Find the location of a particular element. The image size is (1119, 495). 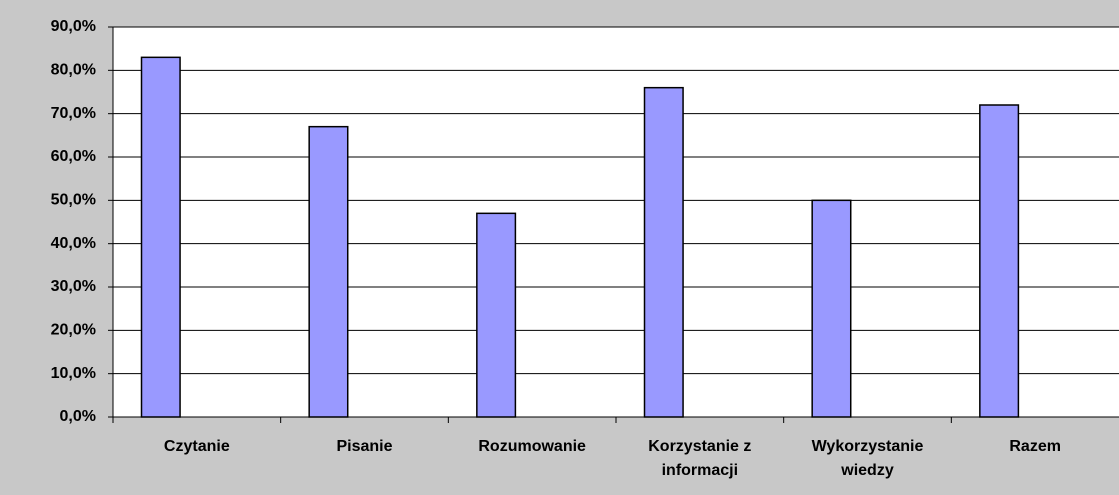

x-tick-label: Pisanie is located at coordinates (364, 446).